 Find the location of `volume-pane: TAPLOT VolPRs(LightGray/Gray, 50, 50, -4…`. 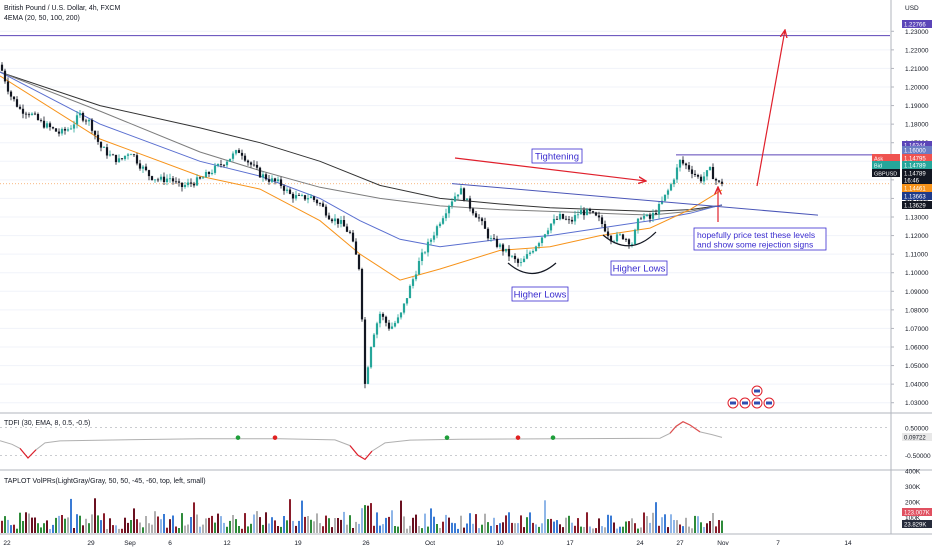

volume-pane: TAPLOT VolPRs(LightGray/Gray, 50, 50, -4… is located at coordinates (362, 504).